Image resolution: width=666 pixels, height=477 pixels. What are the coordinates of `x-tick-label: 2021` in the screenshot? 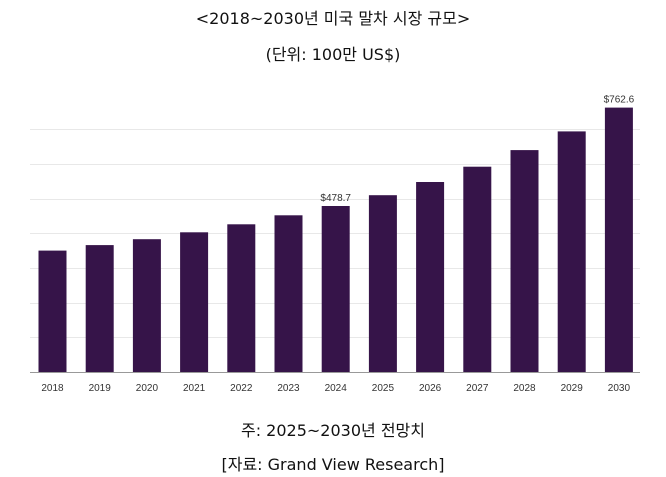 It's located at (194, 388).